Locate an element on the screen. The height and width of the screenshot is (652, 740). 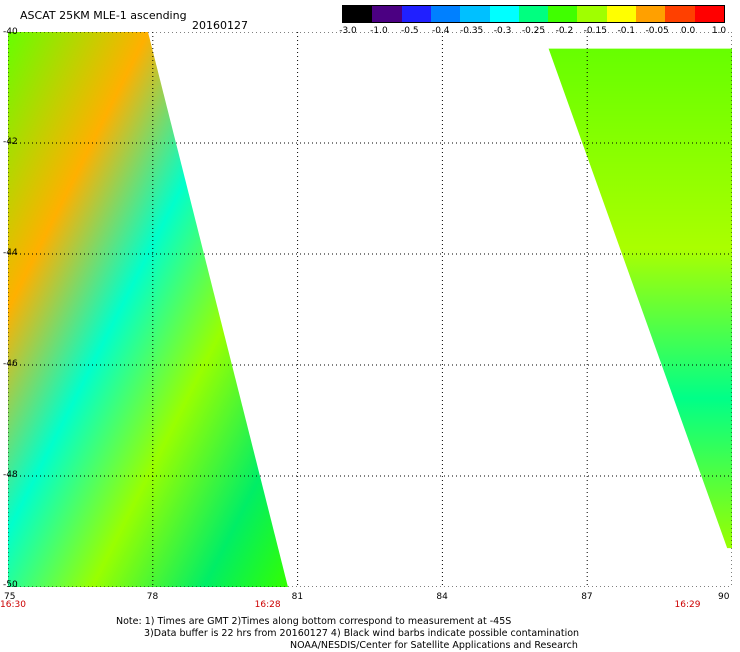
colorbar is located at coordinates (533, 14).